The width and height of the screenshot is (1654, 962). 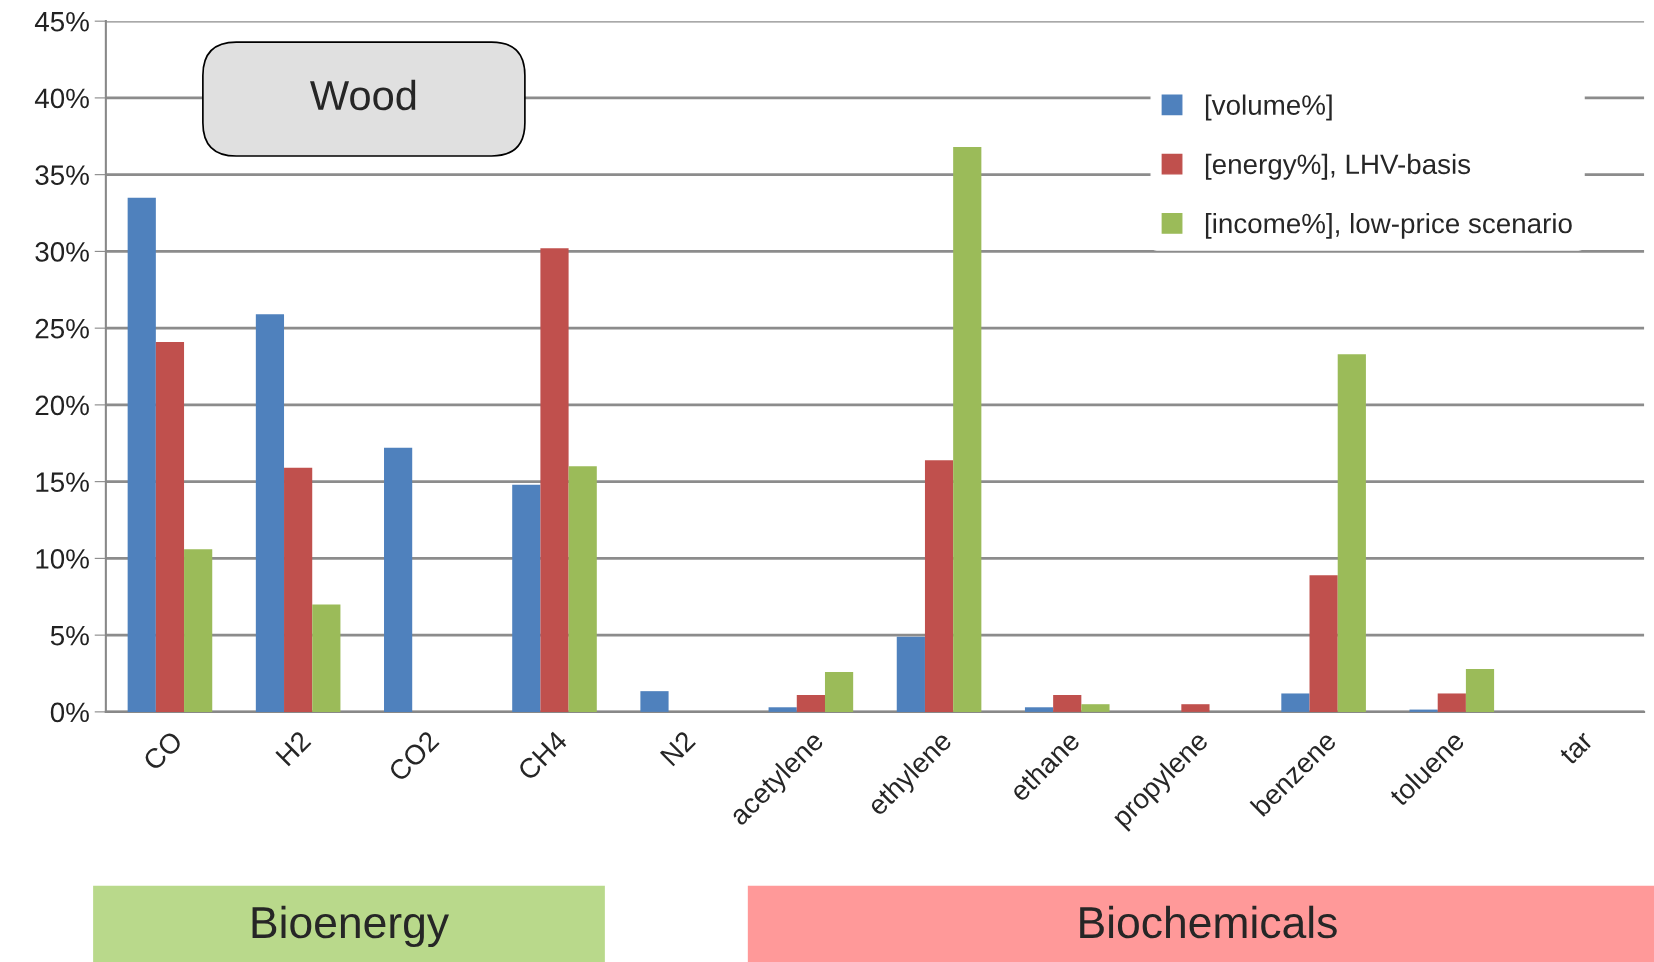 I want to click on annotation: Wood, so click(x=363, y=95).